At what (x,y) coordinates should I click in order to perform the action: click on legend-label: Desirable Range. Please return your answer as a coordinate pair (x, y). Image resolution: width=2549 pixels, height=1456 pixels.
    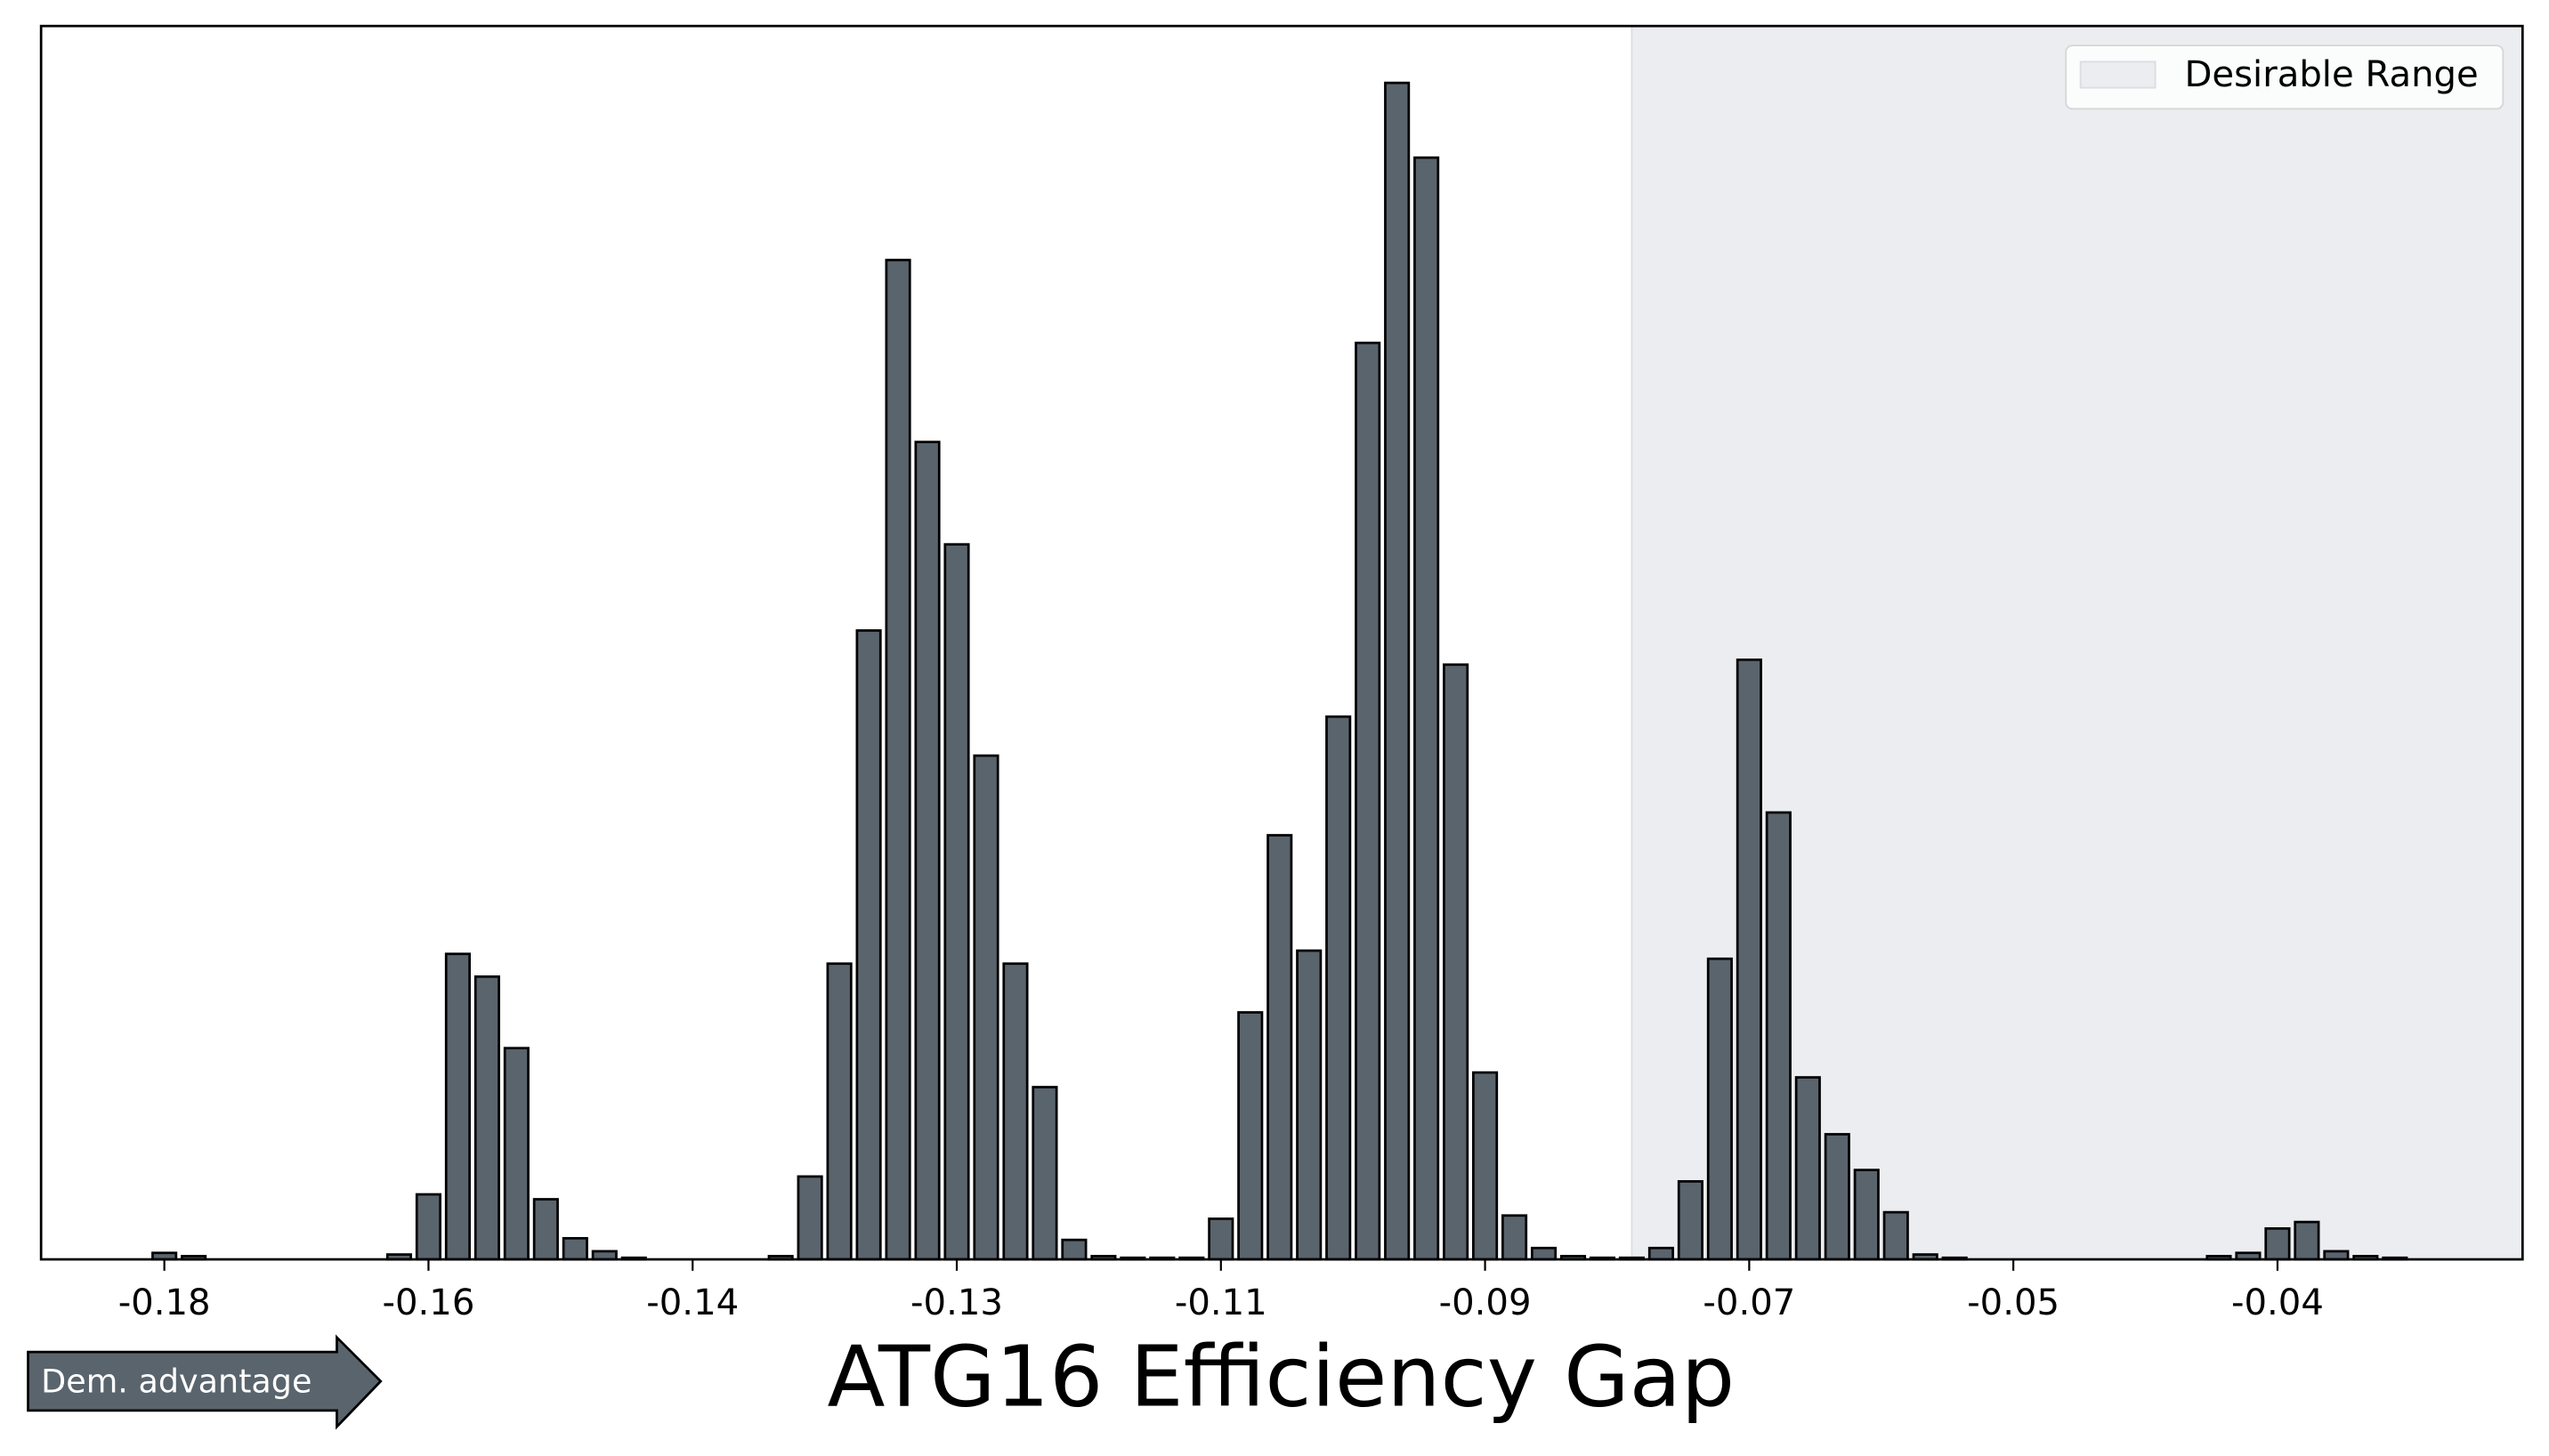
    Looking at the image, I should click on (2332, 74).